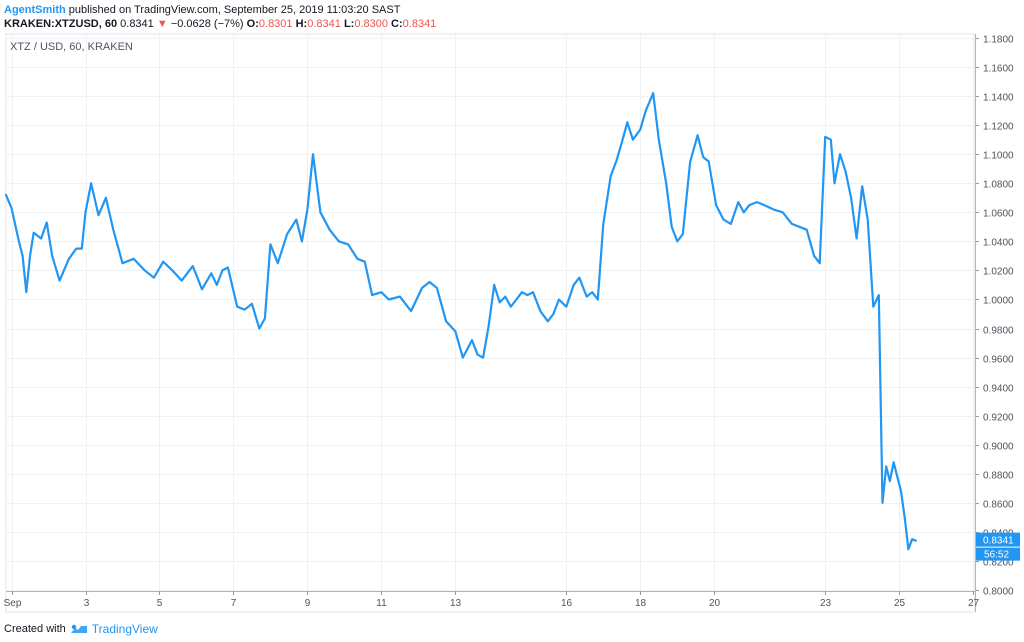  Describe the element at coordinates (419, 24) in the screenshot. I see `close-value: 0.8341` at that location.